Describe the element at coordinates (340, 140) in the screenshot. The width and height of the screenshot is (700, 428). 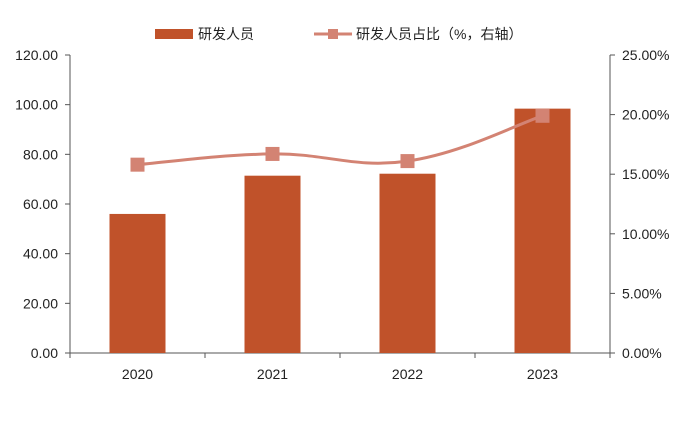
I see `ratio-line` at that location.